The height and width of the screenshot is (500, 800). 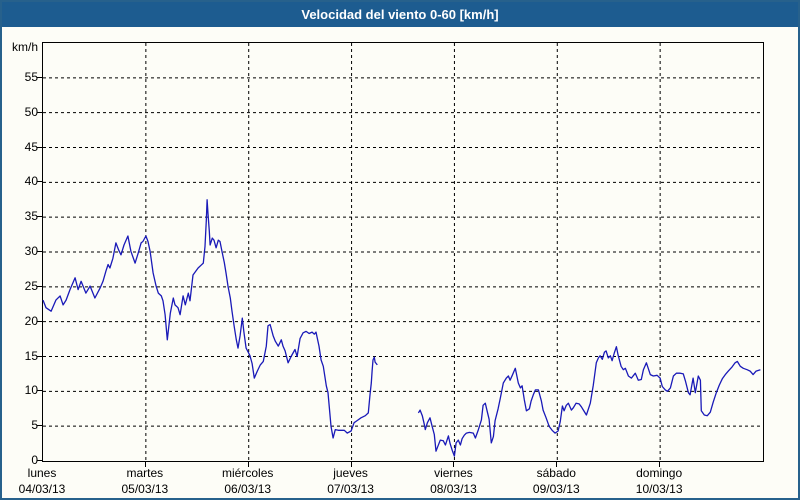 What do you see at coordinates (145, 489) in the screenshot?
I see `x-date-label-martes: 05/03/13` at bounding box center [145, 489].